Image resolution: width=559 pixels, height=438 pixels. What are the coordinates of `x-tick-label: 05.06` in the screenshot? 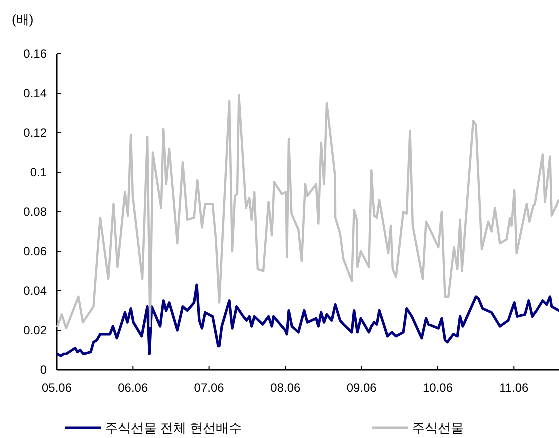 It's located at (57, 388).